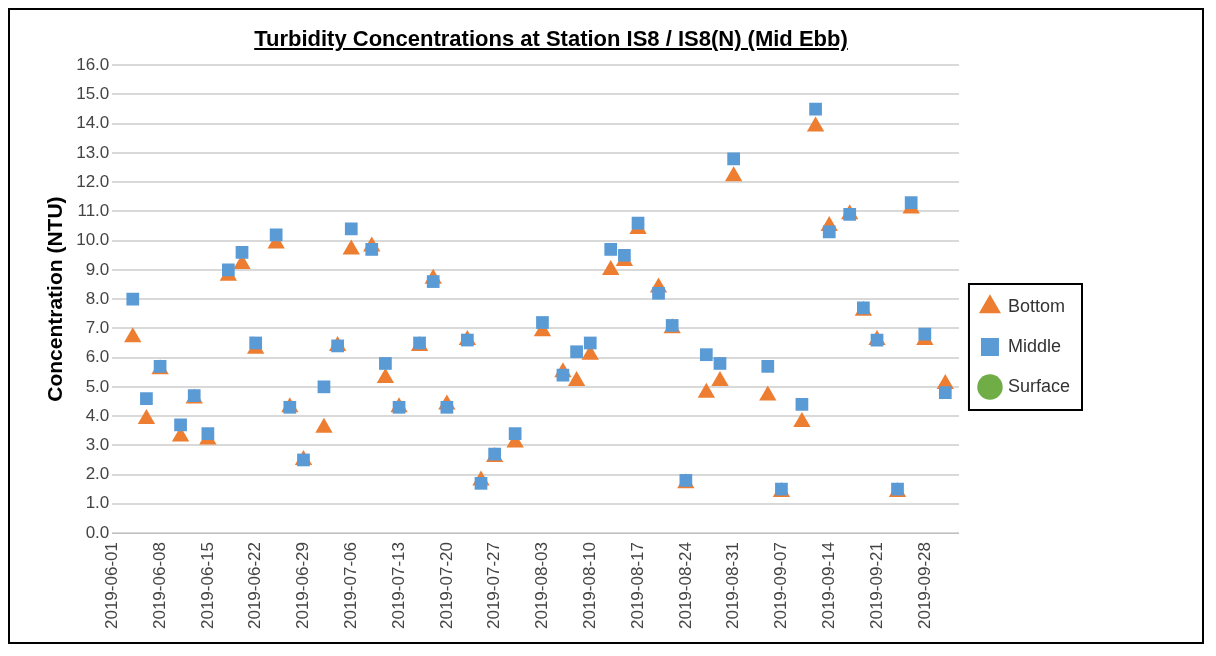  What do you see at coordinates (93, 181) in the screenshot?
I see `y-tick-label: 12.0` at bounding box center [93, 181].